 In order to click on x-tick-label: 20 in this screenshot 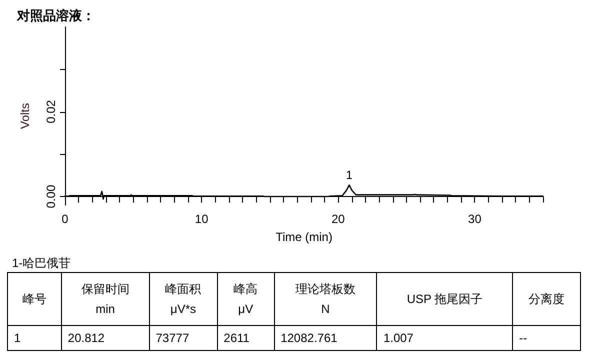, I will do `click(338, 219)`.